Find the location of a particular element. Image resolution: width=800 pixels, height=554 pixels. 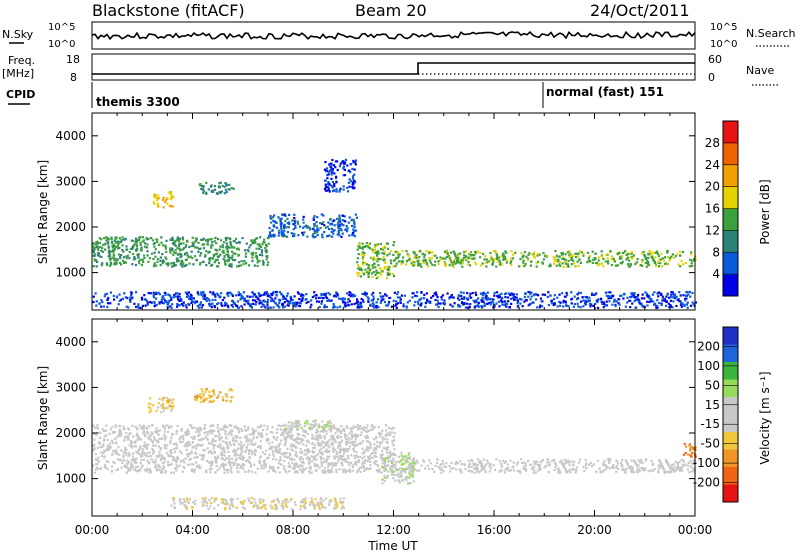

power-colorbar-tick-label: 16 is located at coordinates (712, 209).